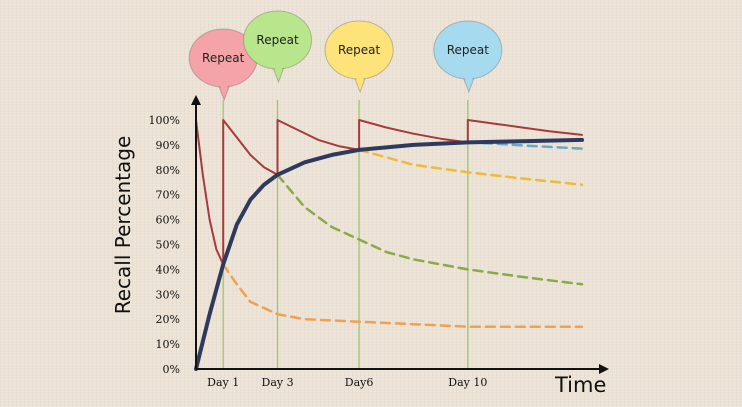  What do you see at coordinates (168, 344) in the screenshot?
I see `y-tick-label: 10%` at bounding box center [168, 344].